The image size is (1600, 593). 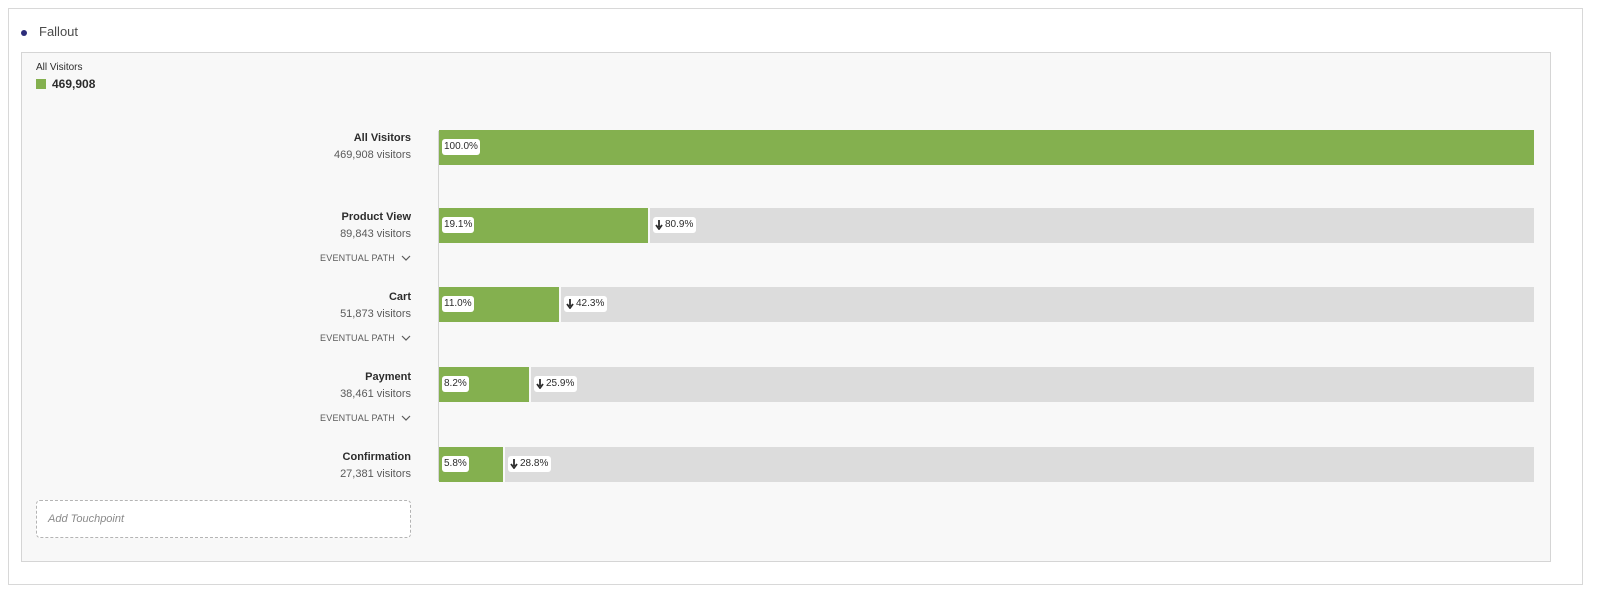 I want to click on legend-value: 469,908, so click(x=74, y=84).